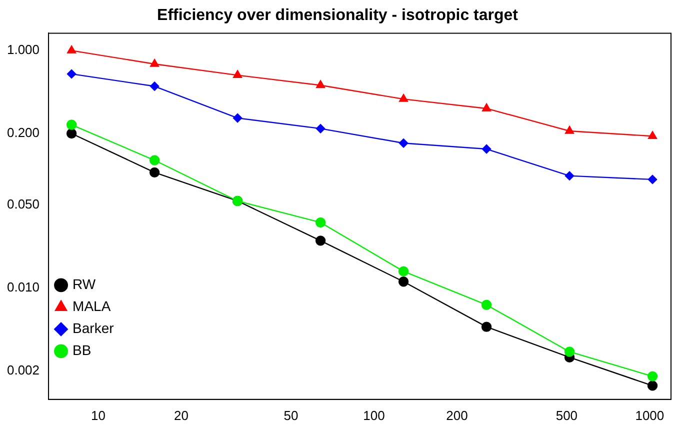 This screenshot has width=689, height=431. What do you see at coordinates (567, 415) in the screenshot?
I see `x-tick-label: 500` at bounding box center [567, 415].